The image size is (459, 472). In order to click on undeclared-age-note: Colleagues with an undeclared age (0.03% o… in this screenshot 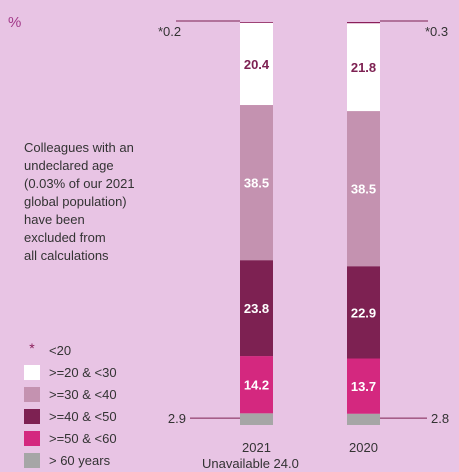, I will do `click(79, 201)`.